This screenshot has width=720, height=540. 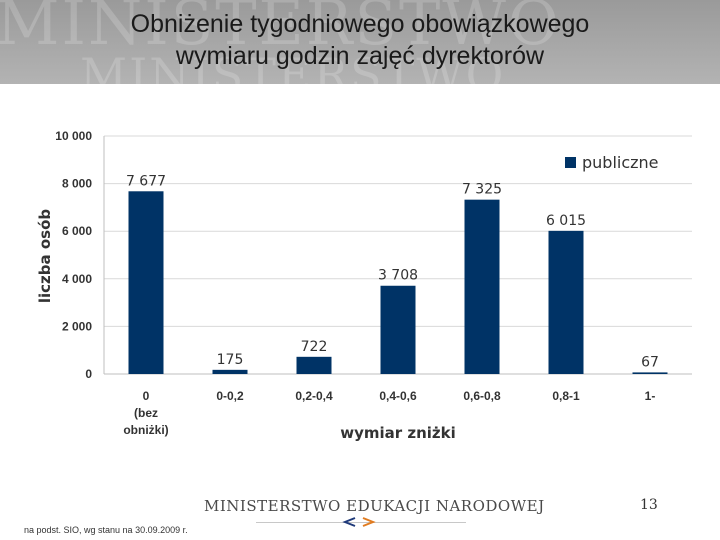 I want to click on data-label: 6 015, so click(x=566, y=221).